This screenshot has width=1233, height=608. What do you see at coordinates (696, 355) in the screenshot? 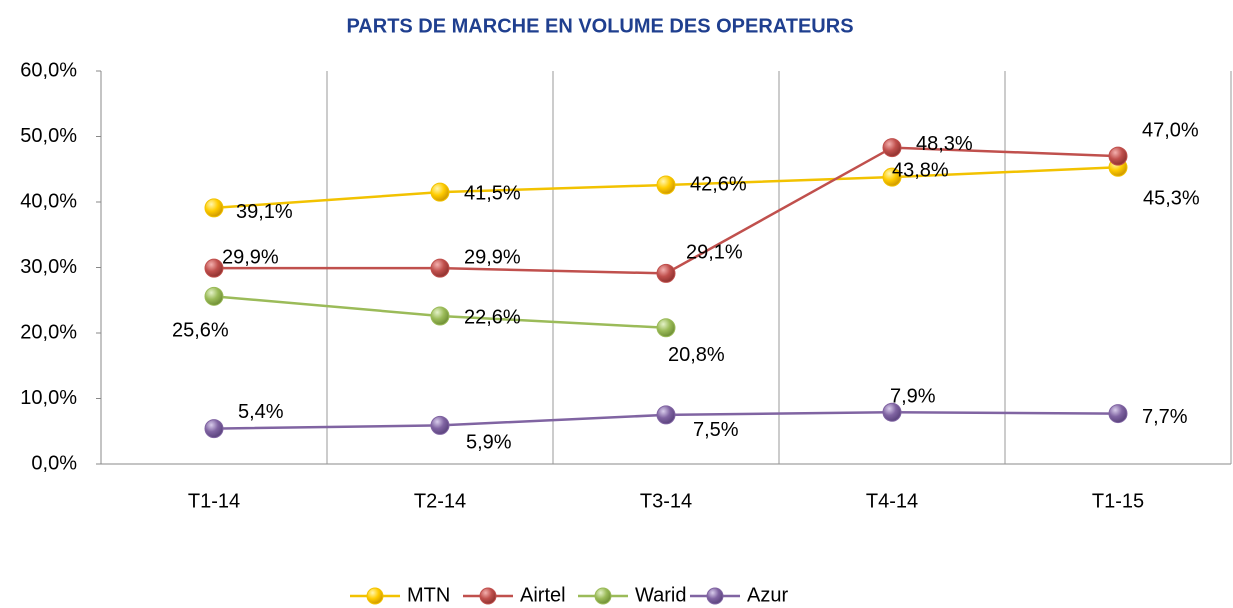
I see `data-label: 20,8%` at bounding box center [696, 355].